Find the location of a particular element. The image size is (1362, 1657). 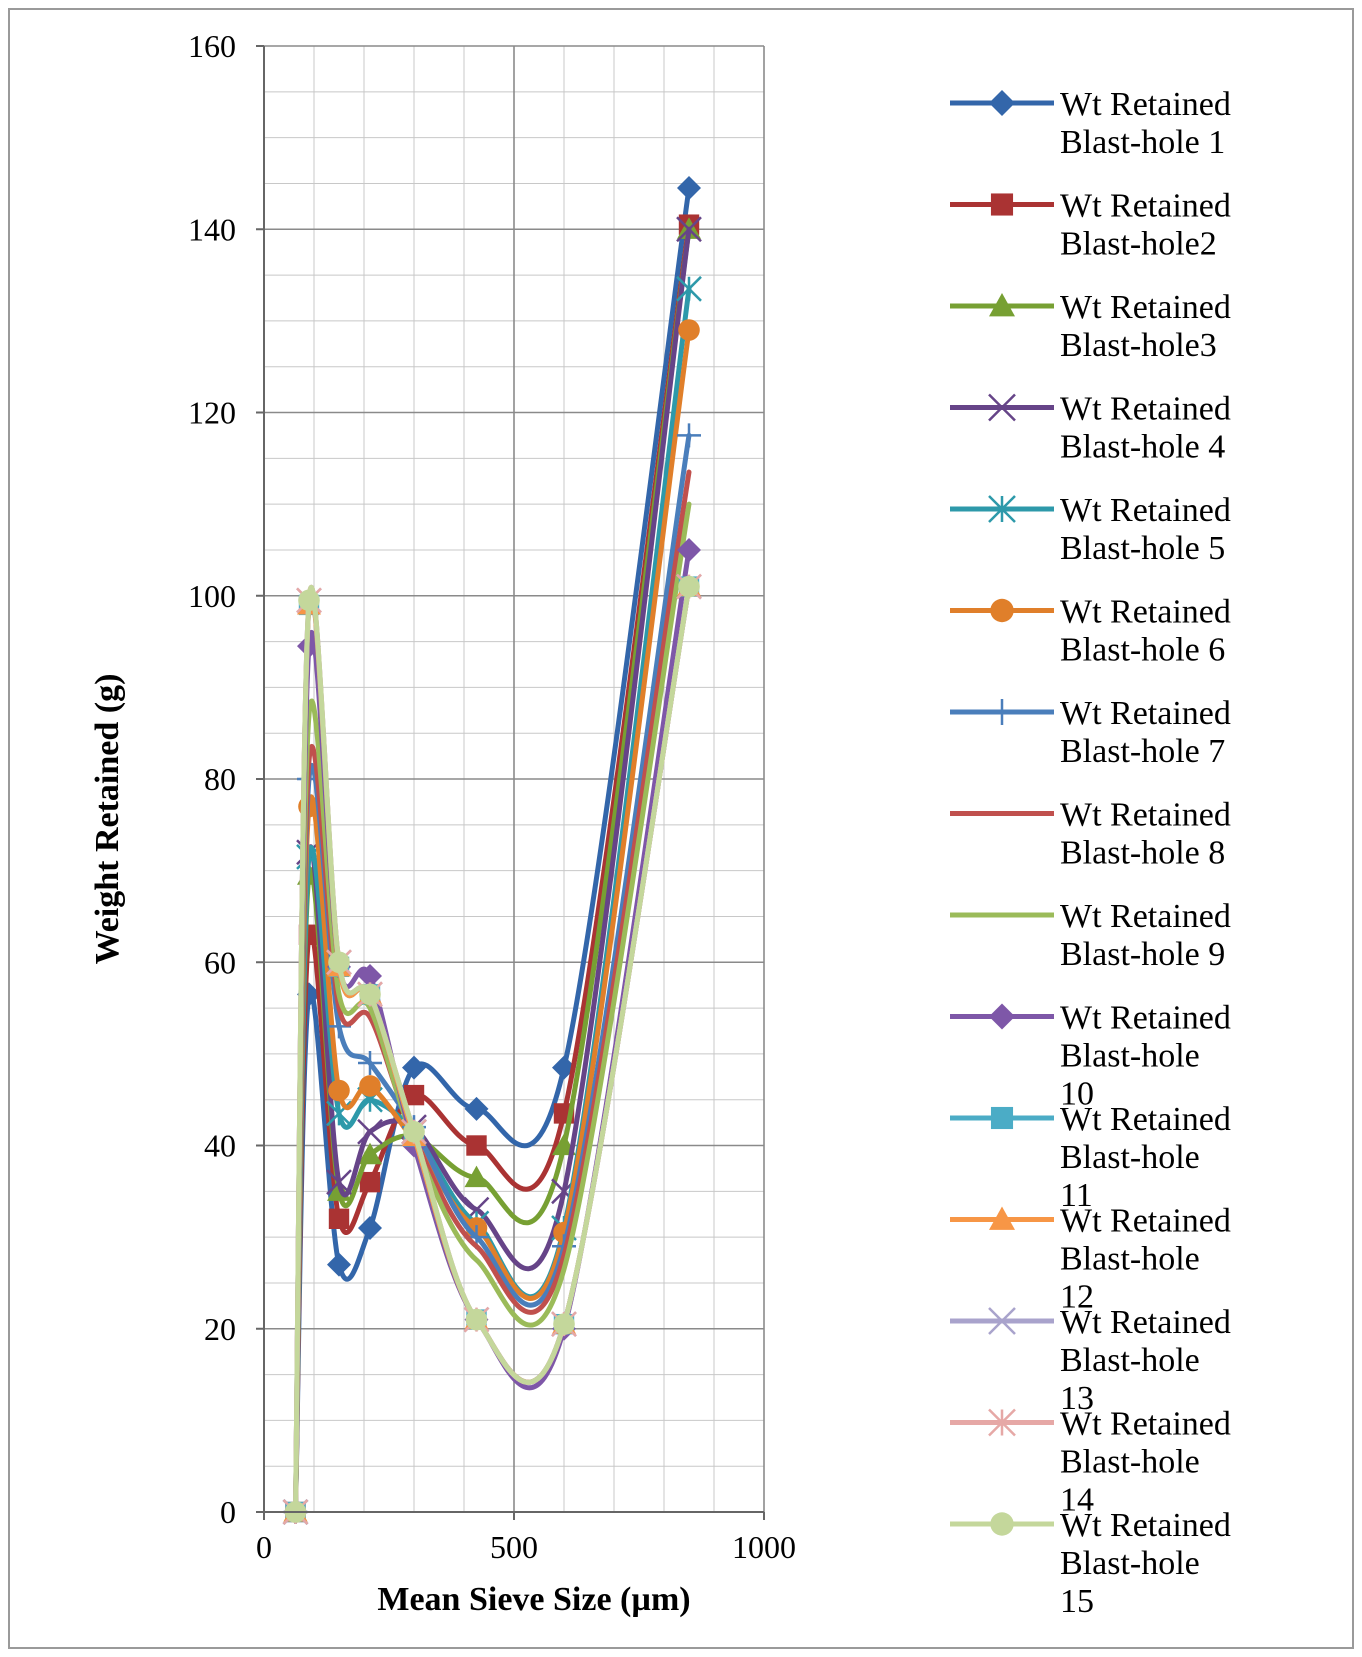

x-tick-label: 0 is located at coordinates (264, 1547).